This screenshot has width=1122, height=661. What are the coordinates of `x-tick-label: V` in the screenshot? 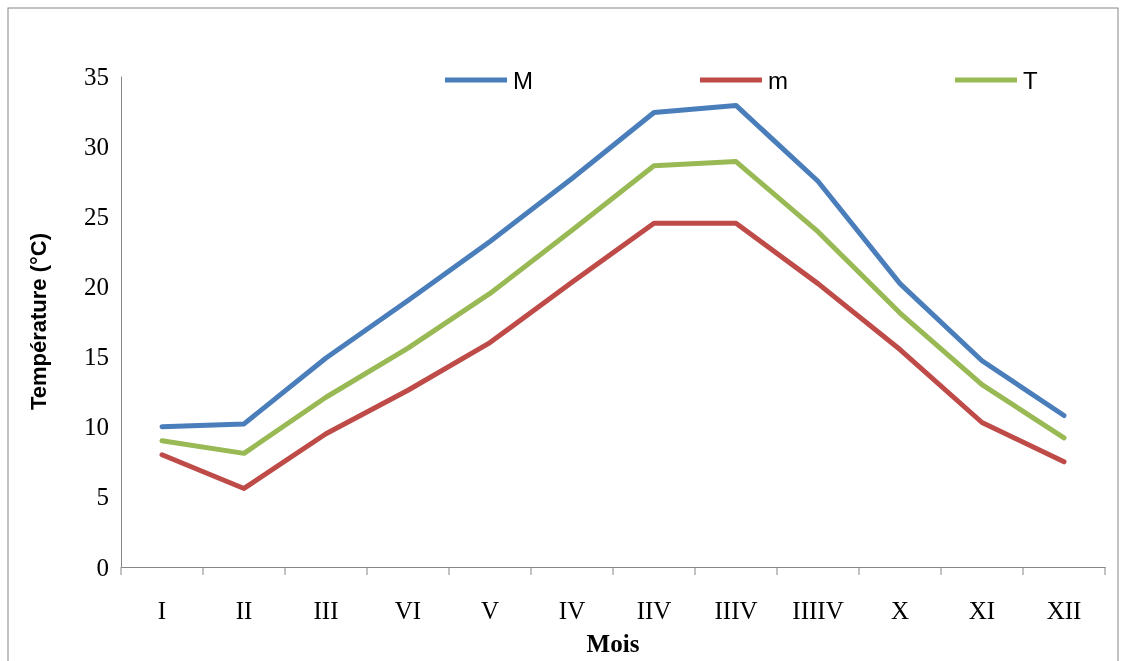 It's located at (490, 610).